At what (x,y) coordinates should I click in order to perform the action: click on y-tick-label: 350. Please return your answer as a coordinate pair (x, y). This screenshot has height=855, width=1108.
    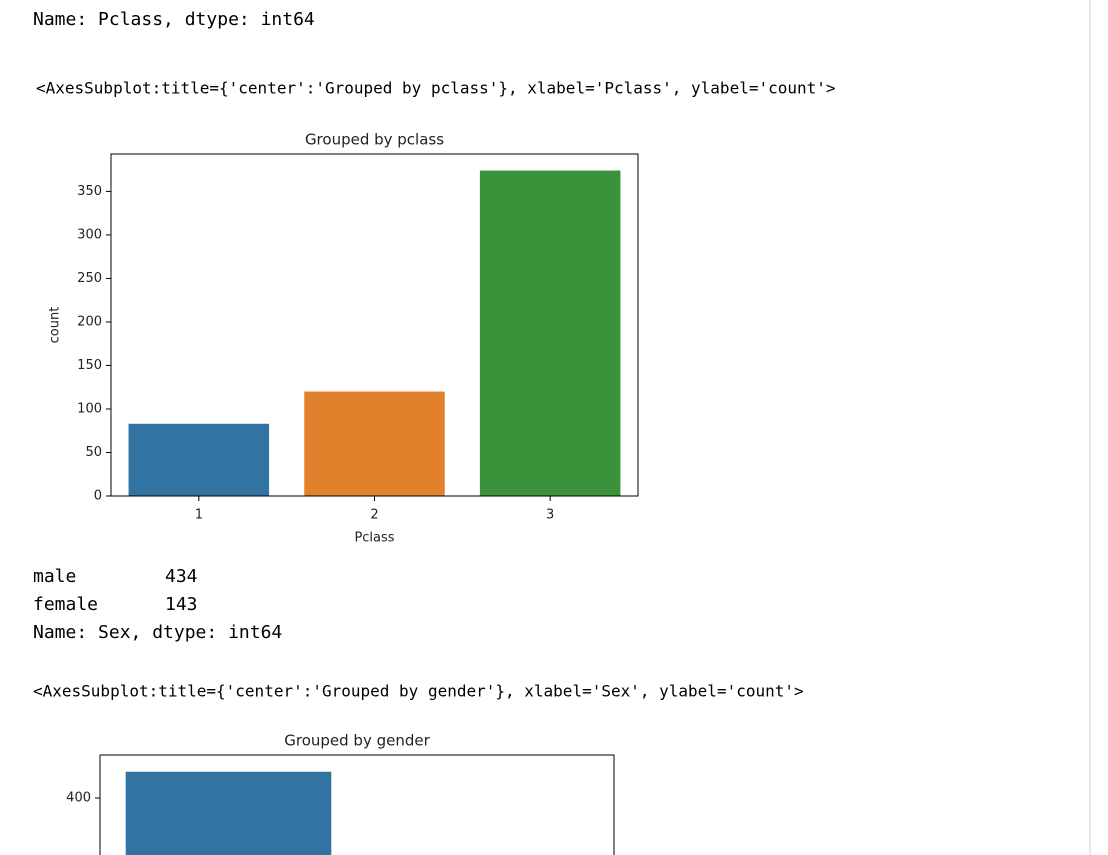
    Looking at the image, I should click on (89, 191).